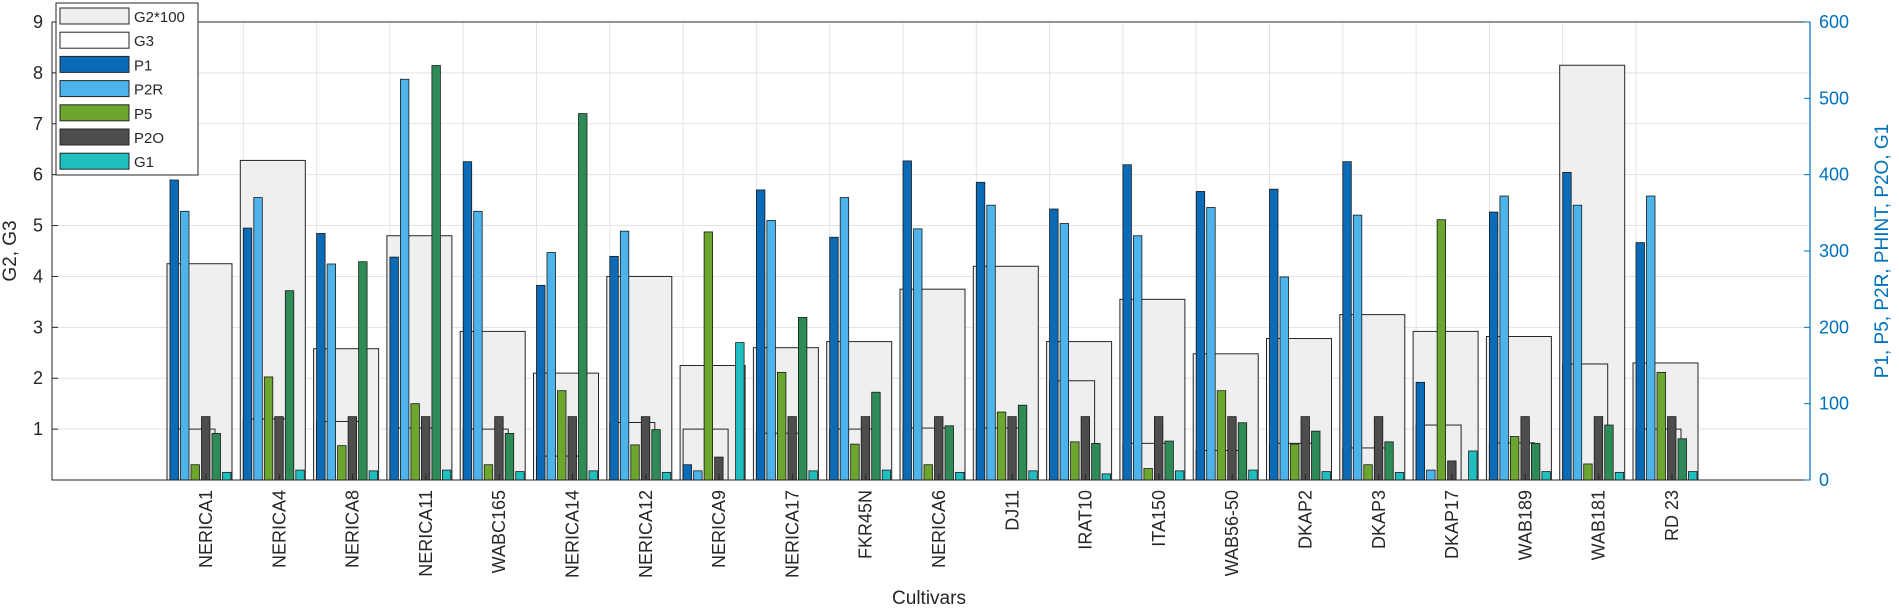 Image resolution: width=1899 pixels, height=616 pixels. What do you see at coordinates (1672, 515) in the screenshot?
I see `x-tick-label: RD 23` at bounding box center [1672, 515].